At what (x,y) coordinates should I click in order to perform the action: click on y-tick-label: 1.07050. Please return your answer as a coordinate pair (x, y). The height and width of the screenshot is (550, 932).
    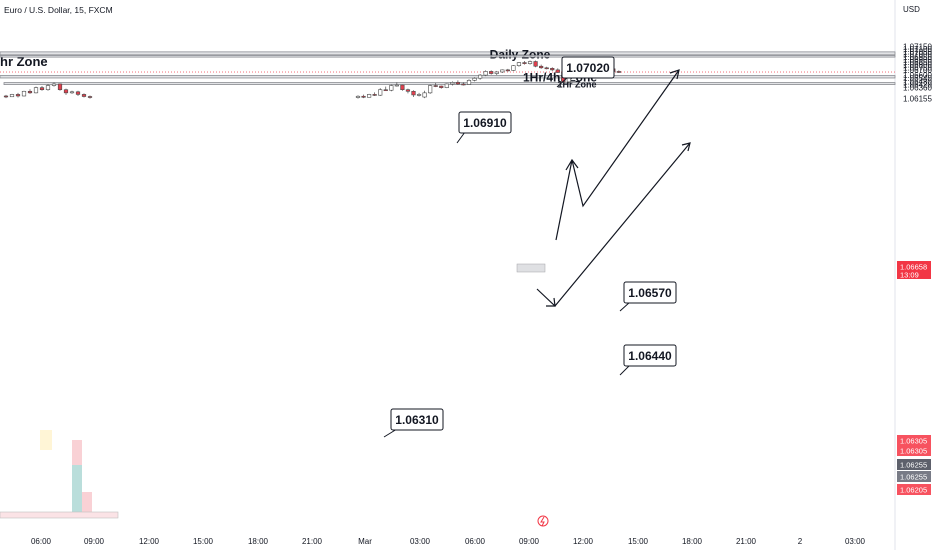
    Looking at the image, I should click on (917, 52).